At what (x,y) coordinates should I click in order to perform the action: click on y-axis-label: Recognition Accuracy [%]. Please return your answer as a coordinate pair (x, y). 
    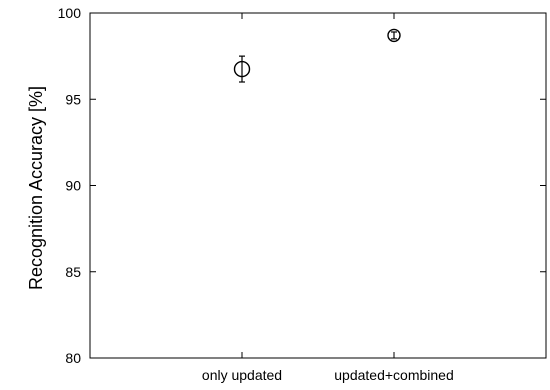
    Looking at the image, I should click on (36, 188).